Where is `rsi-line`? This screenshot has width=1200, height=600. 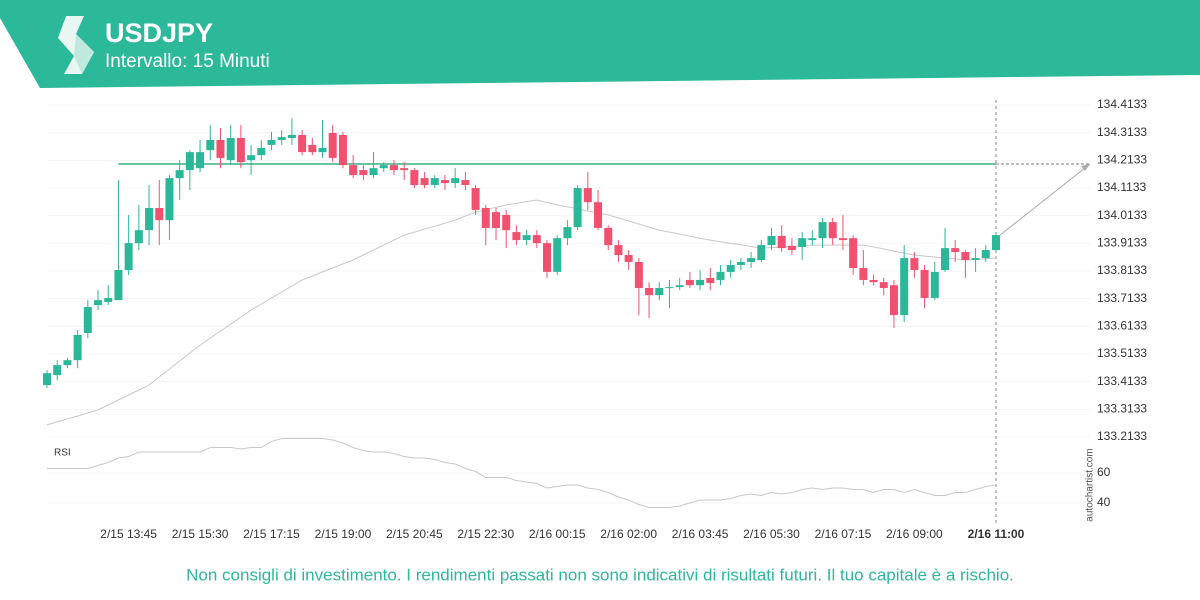 rsi-line is located at coordinates (522, 473).